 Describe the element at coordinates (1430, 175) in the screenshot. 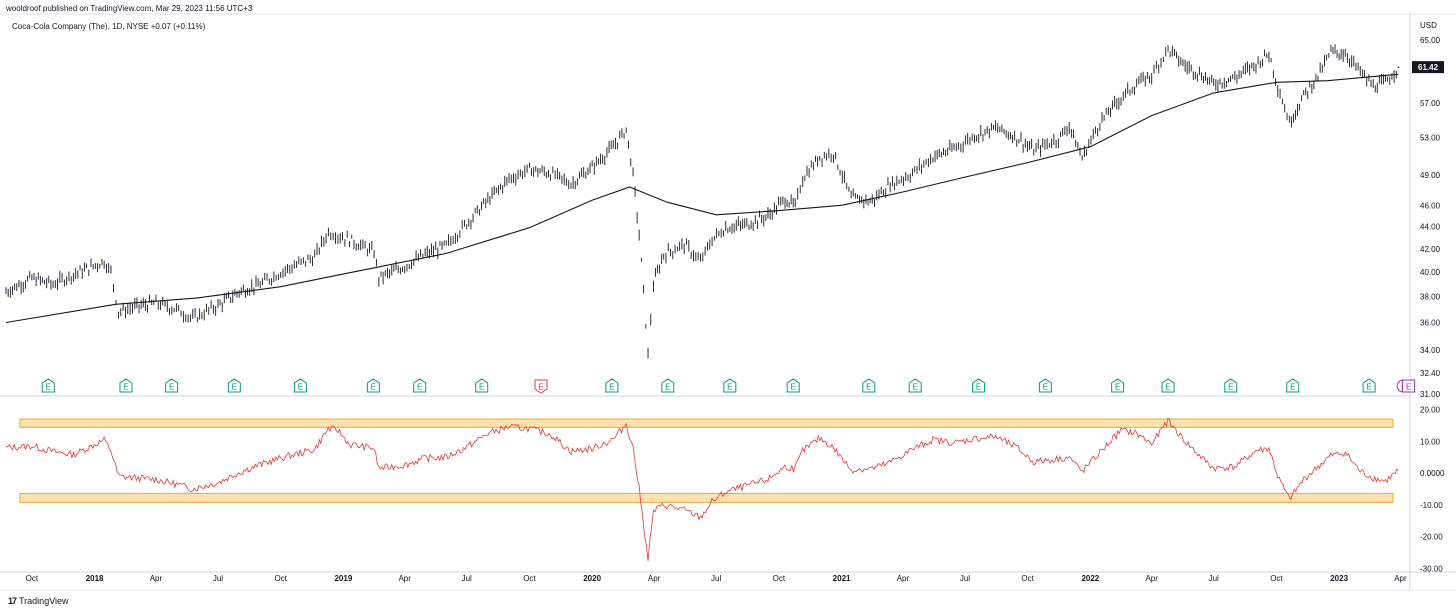

I see `price-tick-label: 49.00` at that location.